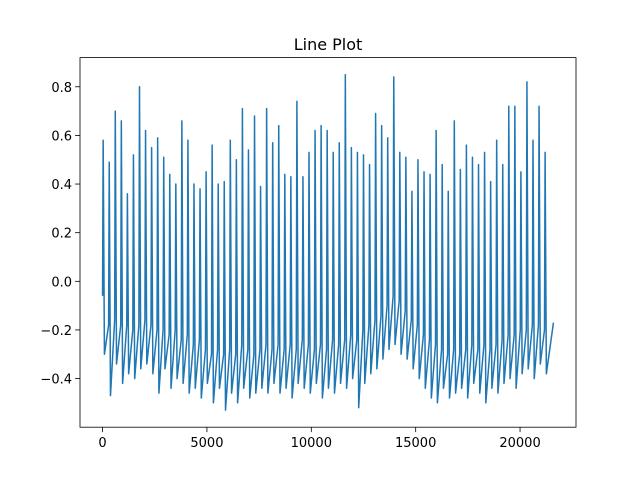  What do you see at coordinates (311, 443) in the screenshot?
I see `x-tick-label: 10000` at bounding box center [311, 443].